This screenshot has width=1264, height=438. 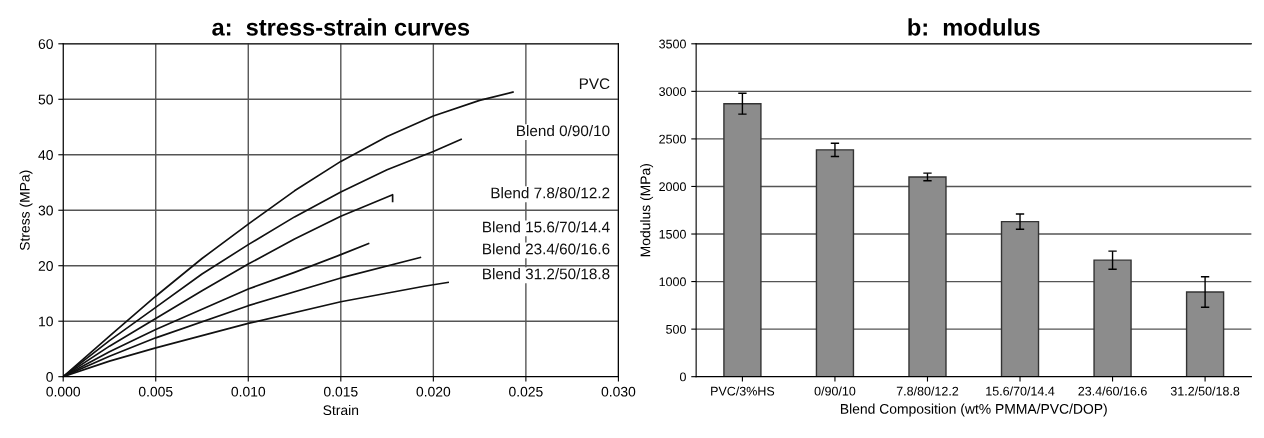 What do you see at coordinates (743, 391) in the screenshot?
I see `x-tick-label: PVC/3%HS` at bounding box center [743, 391].